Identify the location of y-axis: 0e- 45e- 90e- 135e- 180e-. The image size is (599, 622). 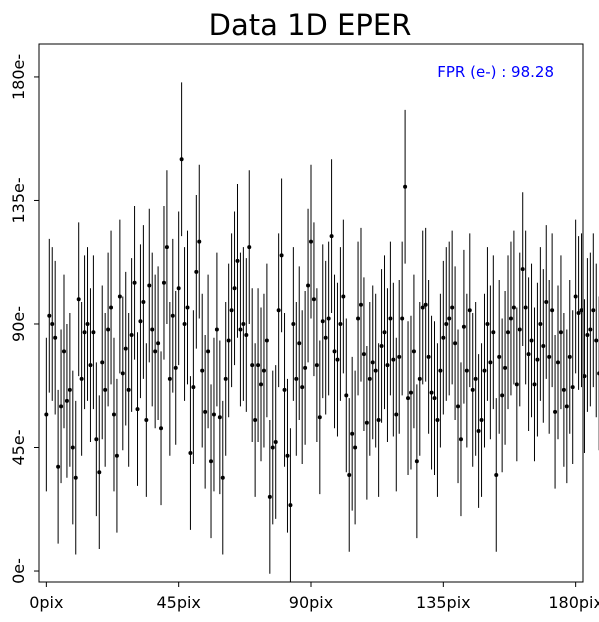
(24, 319).